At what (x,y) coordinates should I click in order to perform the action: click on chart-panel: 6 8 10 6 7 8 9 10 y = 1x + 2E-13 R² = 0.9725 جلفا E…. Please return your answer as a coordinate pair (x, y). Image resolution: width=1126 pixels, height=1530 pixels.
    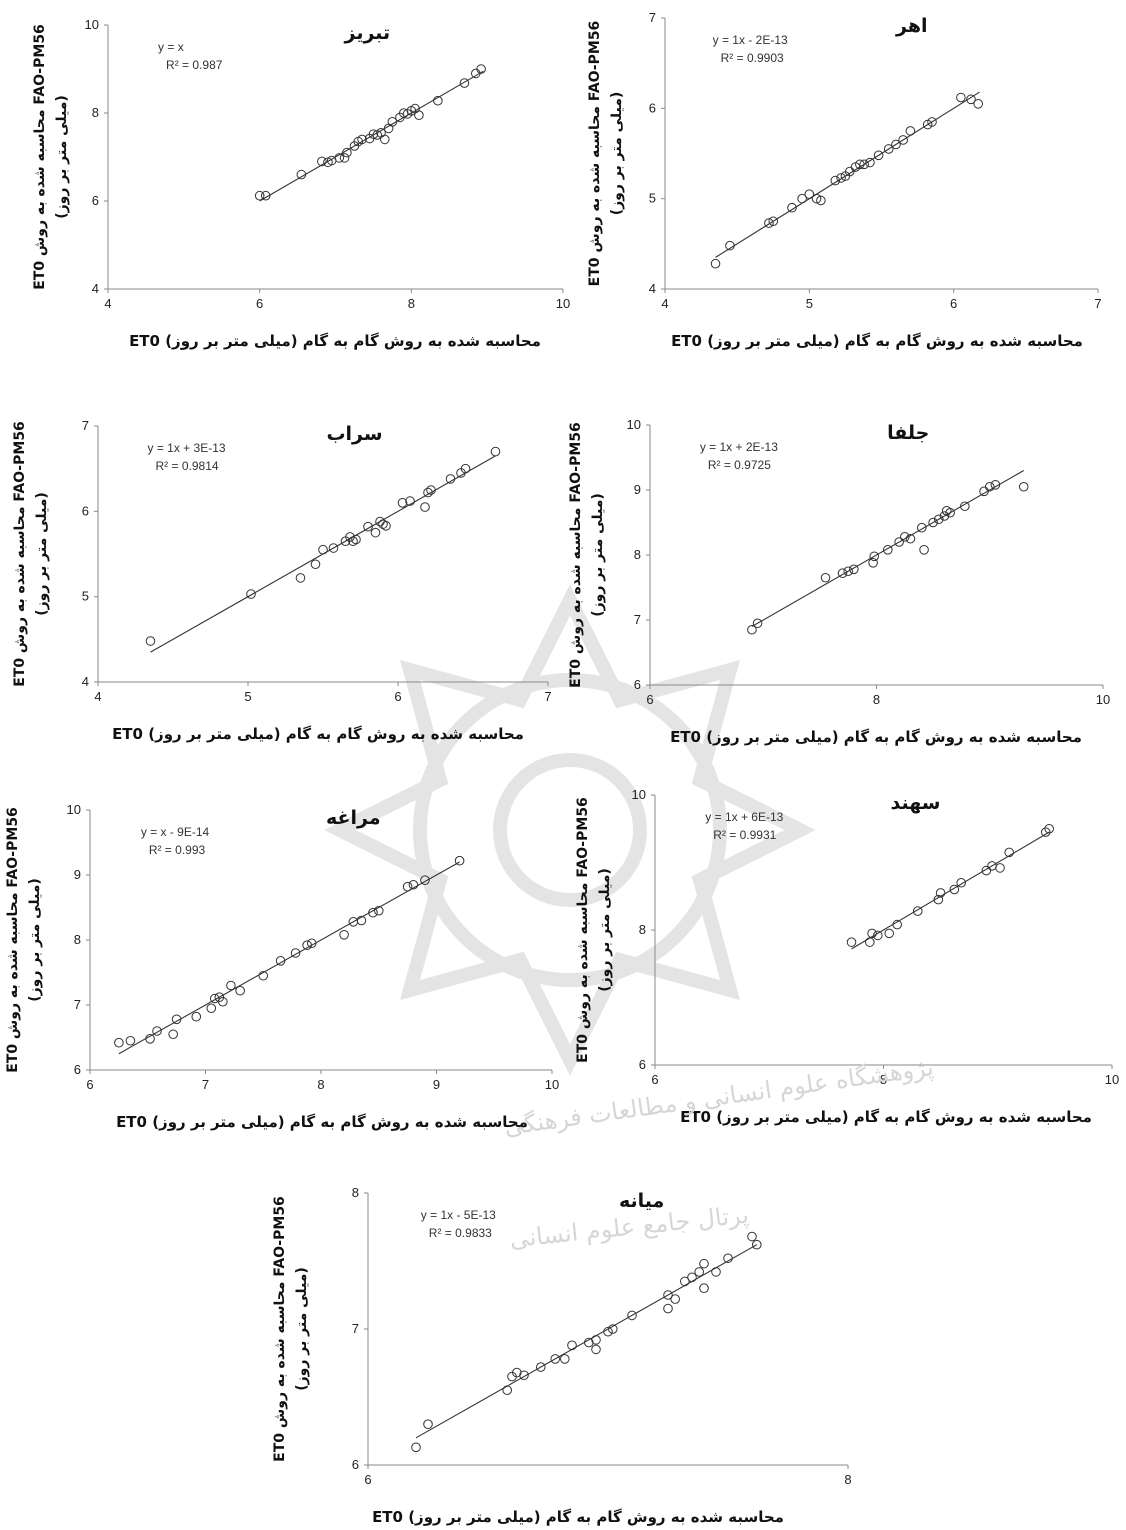
    Looking at the image, I should click on (839, 581).